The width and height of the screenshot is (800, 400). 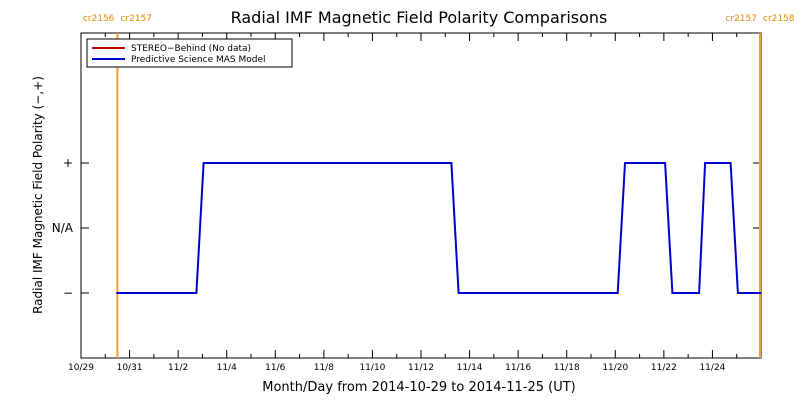 I want to click on x-tick-label: 11/16, so click(x=518, y=368).